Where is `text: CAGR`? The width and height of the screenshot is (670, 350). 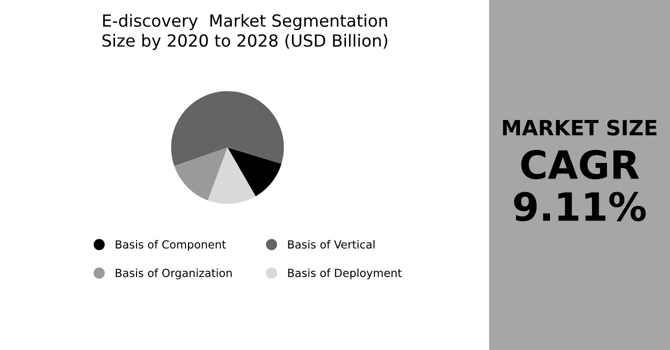
text: CAGR is located at coordinates (580, 165).